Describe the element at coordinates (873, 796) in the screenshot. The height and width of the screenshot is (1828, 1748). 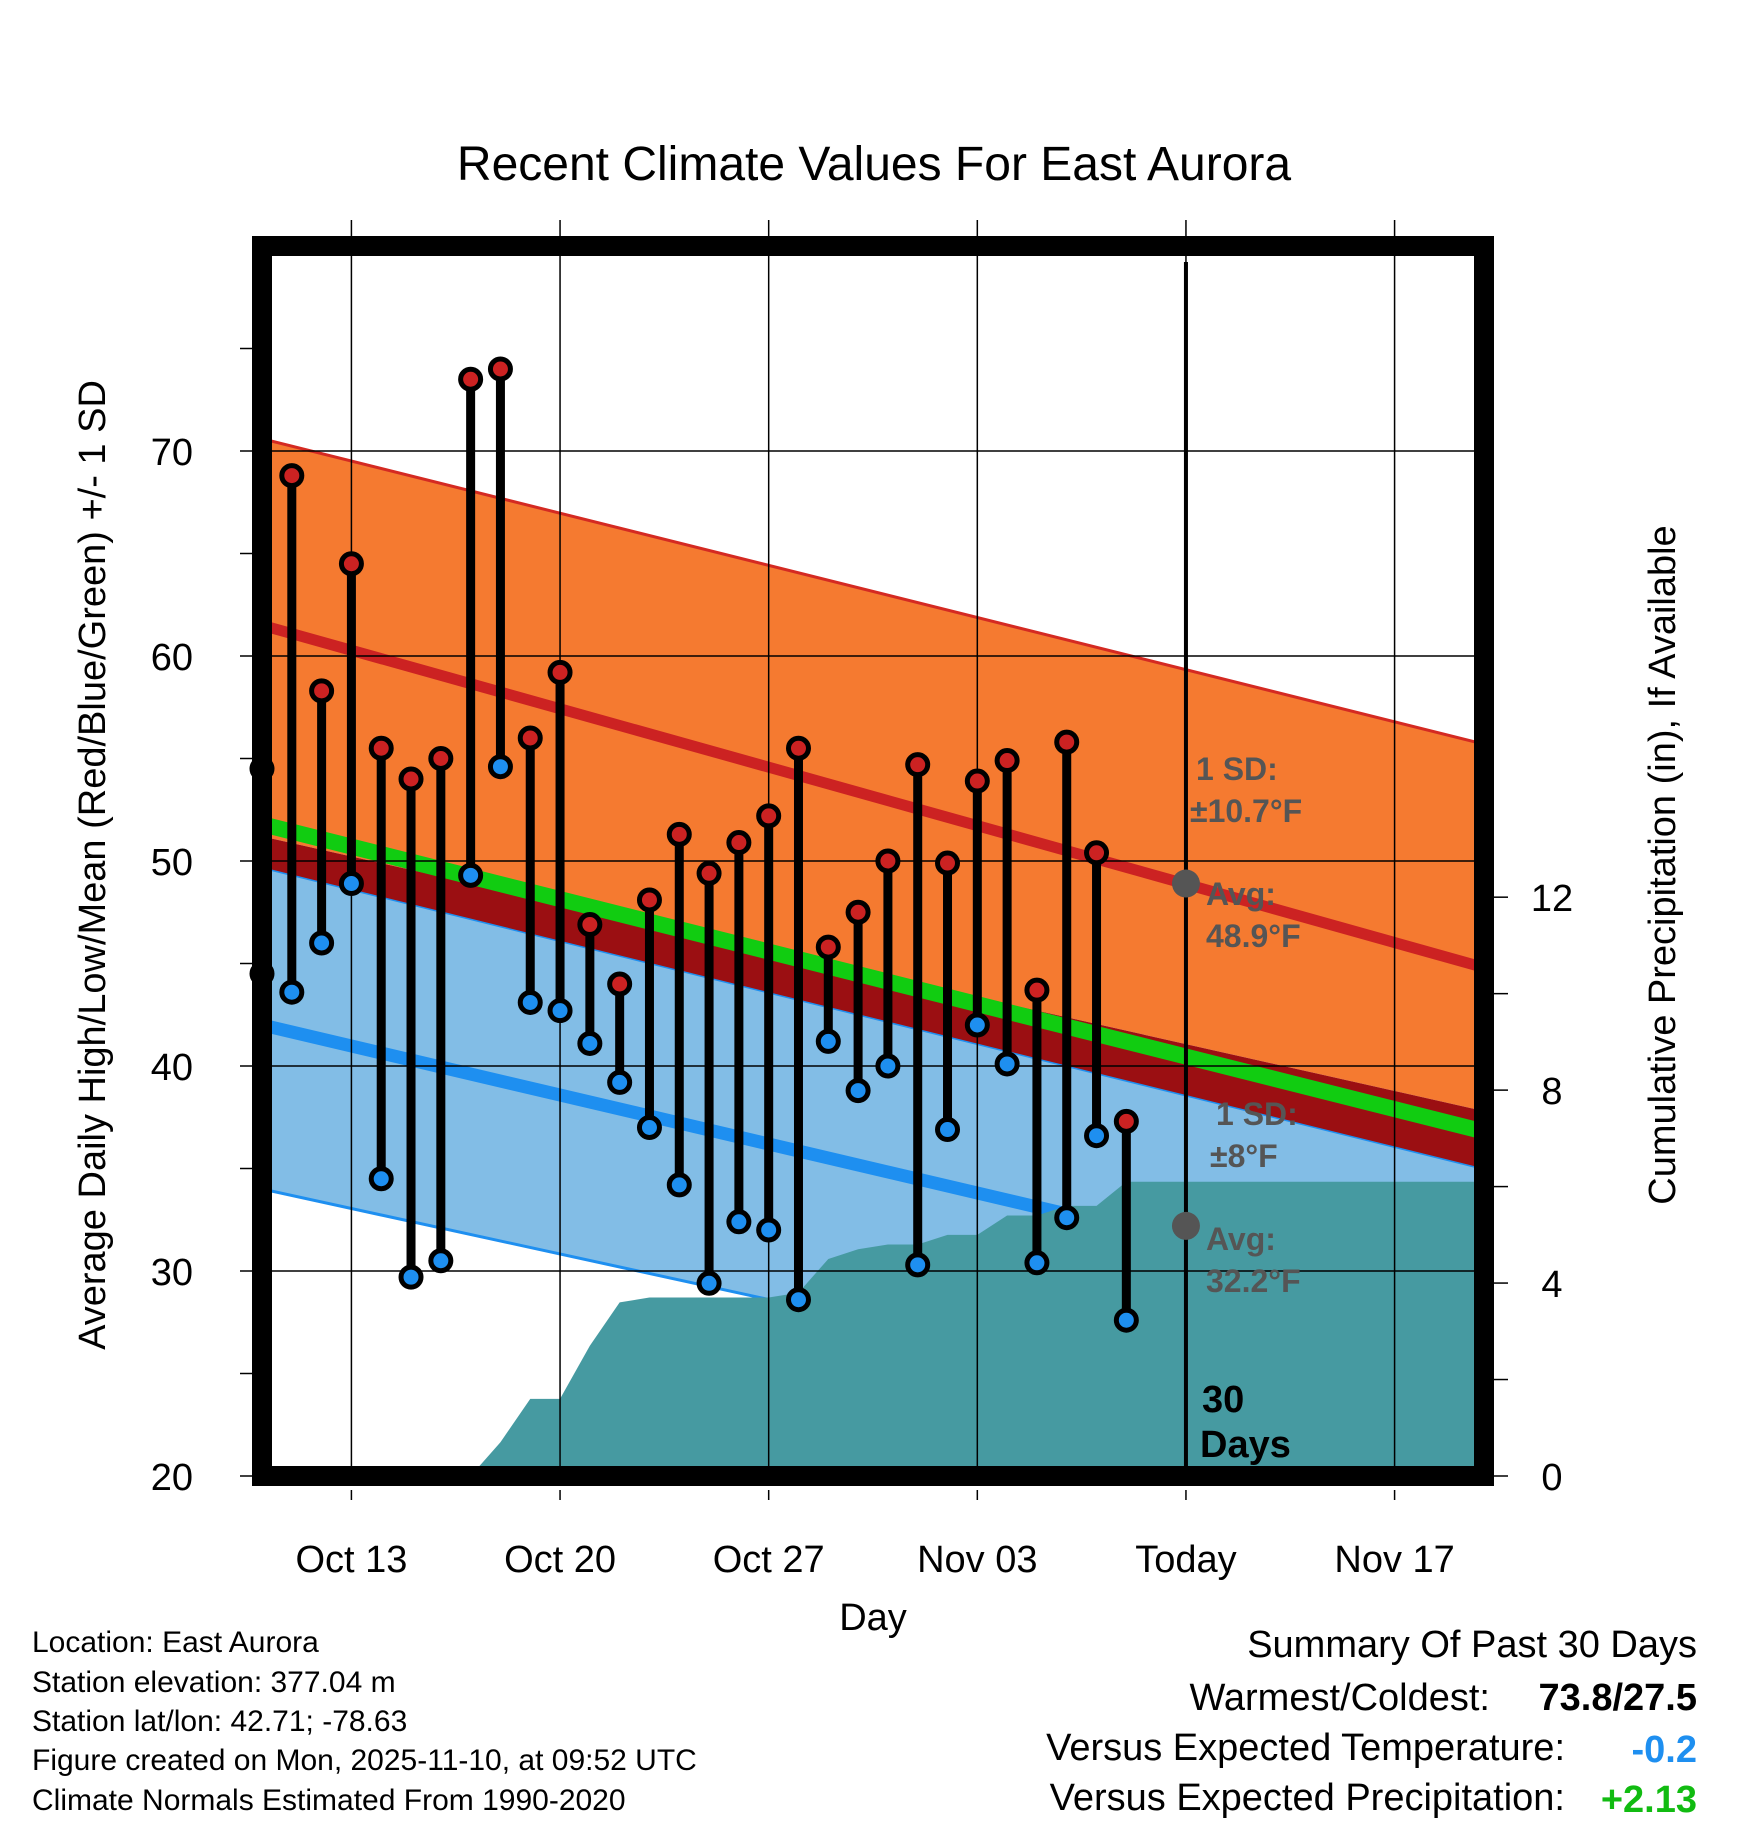
I see `high-mean-line` at that location.